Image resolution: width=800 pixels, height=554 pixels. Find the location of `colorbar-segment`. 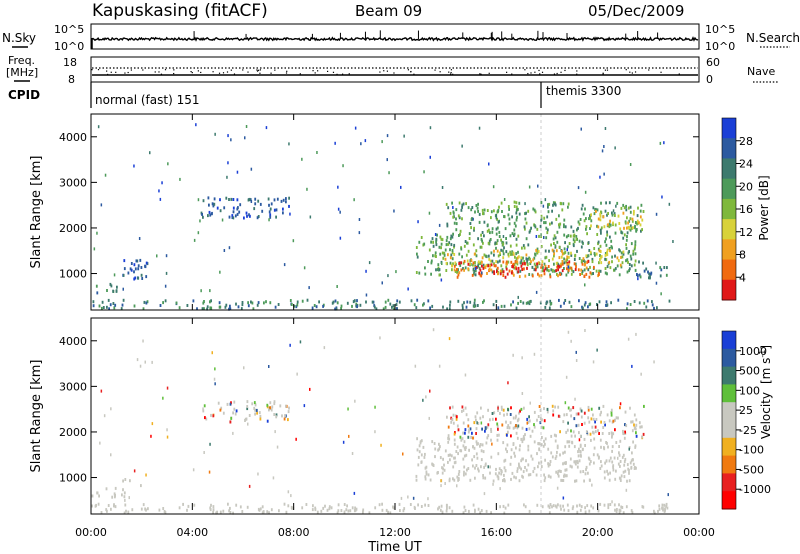

colorbar-segment is located at coordinates (729, 411).